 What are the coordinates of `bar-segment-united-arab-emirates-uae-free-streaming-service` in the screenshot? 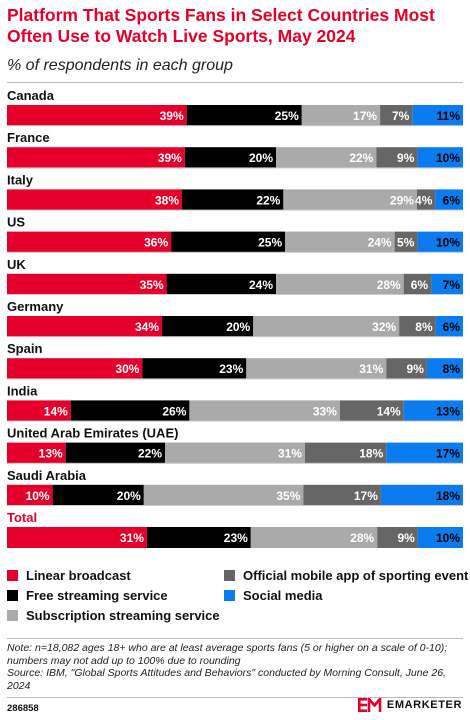 It's located at (115, 453).